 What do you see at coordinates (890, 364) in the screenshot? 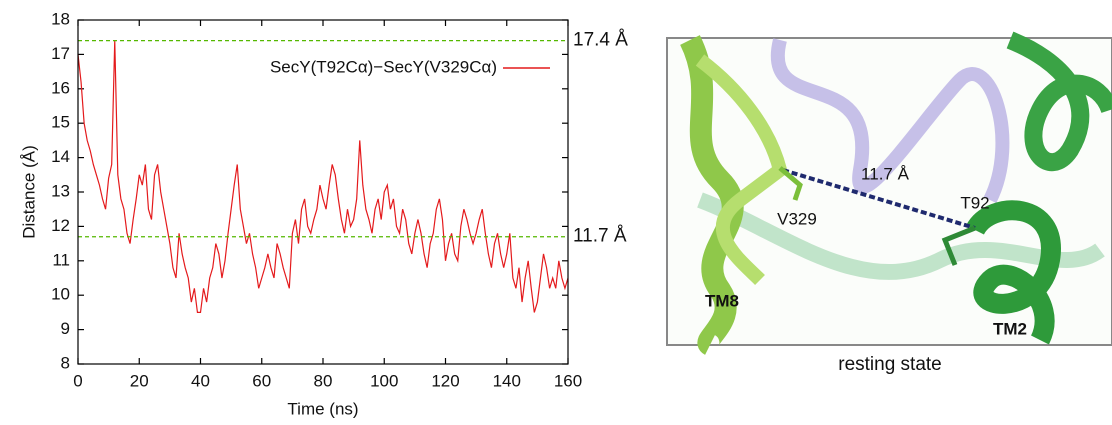
I see `image-caption: resting state` at bounding box center [890, 364].